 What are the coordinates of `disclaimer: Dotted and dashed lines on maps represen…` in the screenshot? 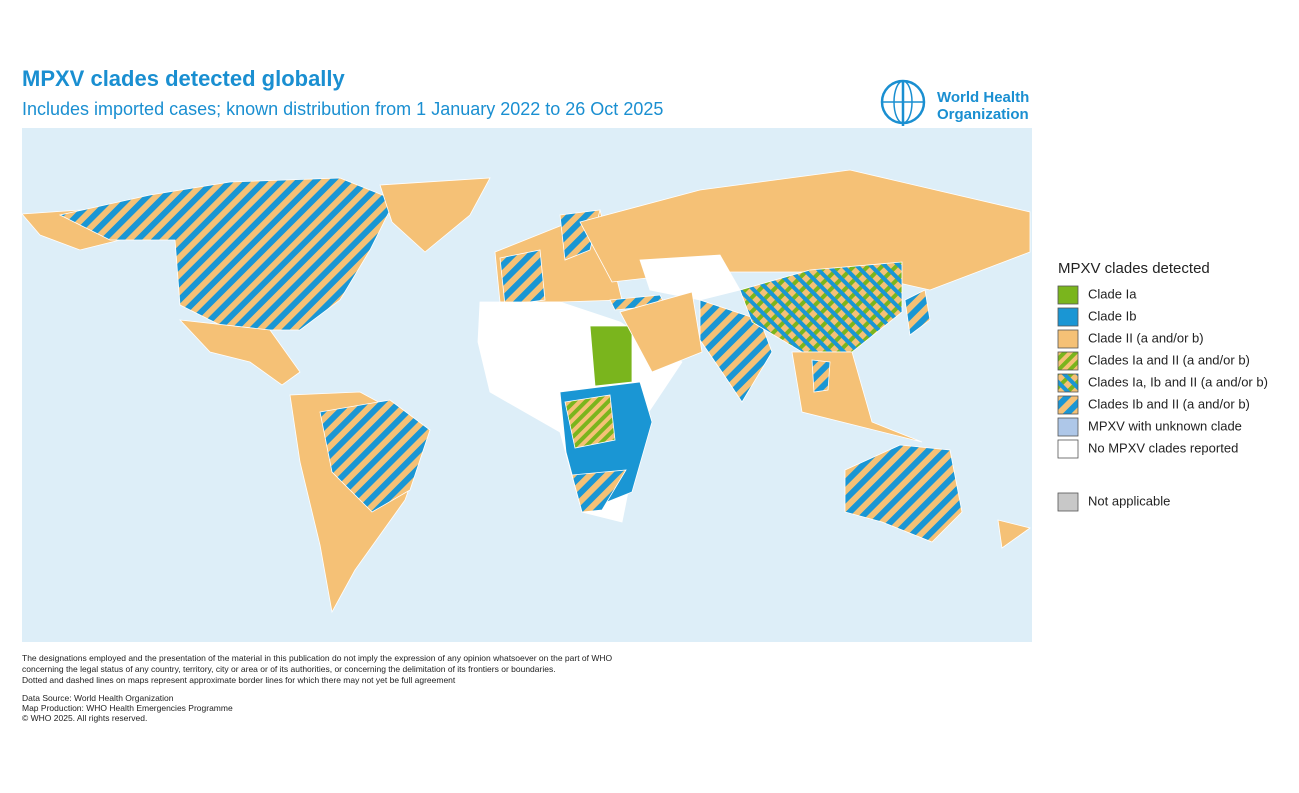 It's located at (239, 680).